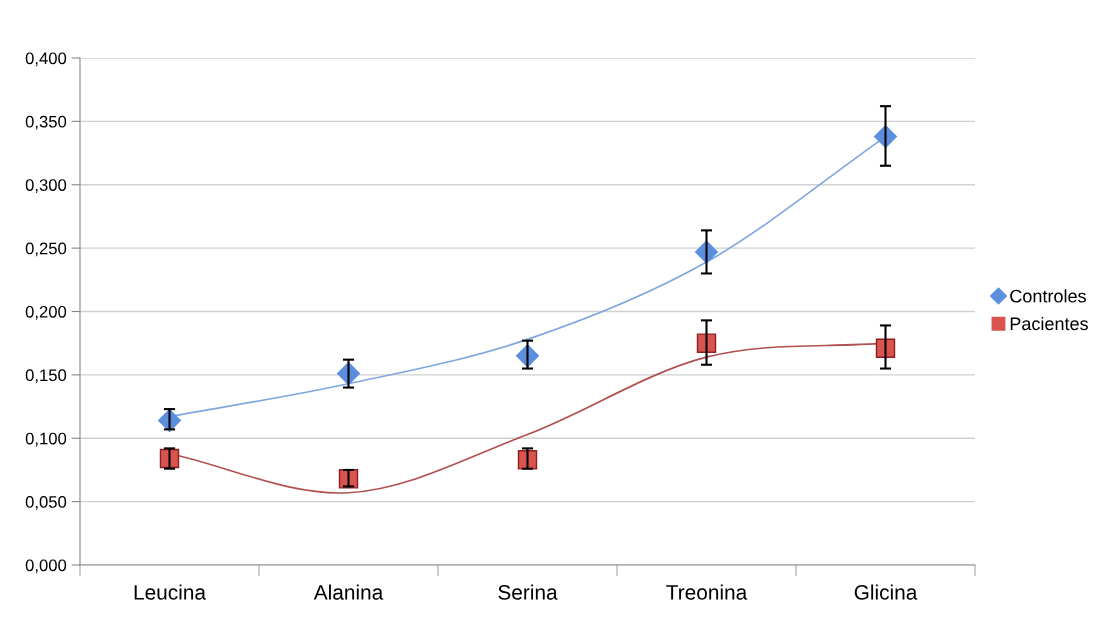 This screenshot has width=1105, height=629. What do you see at coordinates (886, 592) in the screenshot?
I see `x-tick-label: Glicina` at bounding box center [886, 592].